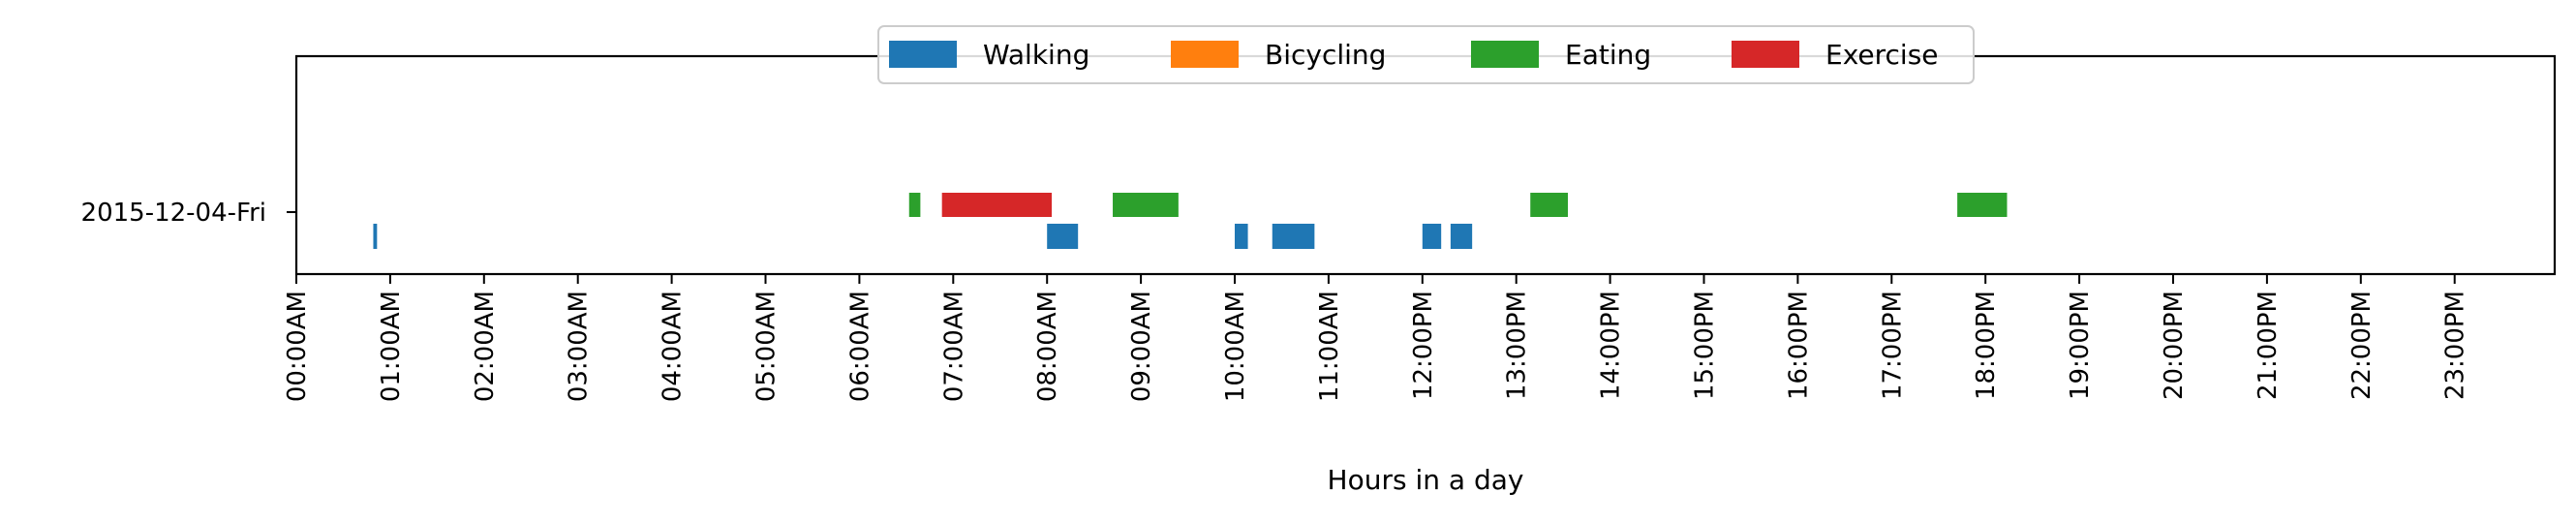 Image resolution: width=2576 pixels, height=523 pixels. What do you see at coordinates (173, 213) in the screenshot?
I see `y-tick-label: 2015-12-04-Fri` at bounding box center [173, 213].